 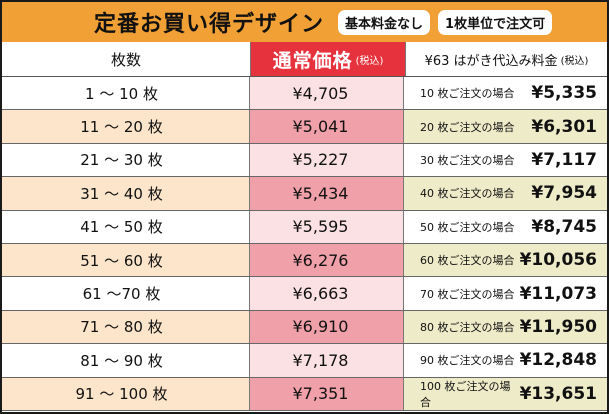 What do you see at coordinates (467, 294) in the screenshot?
I see `order-quantity-label: 70 枚ご注文の場合` at bounding box center [467, 294].